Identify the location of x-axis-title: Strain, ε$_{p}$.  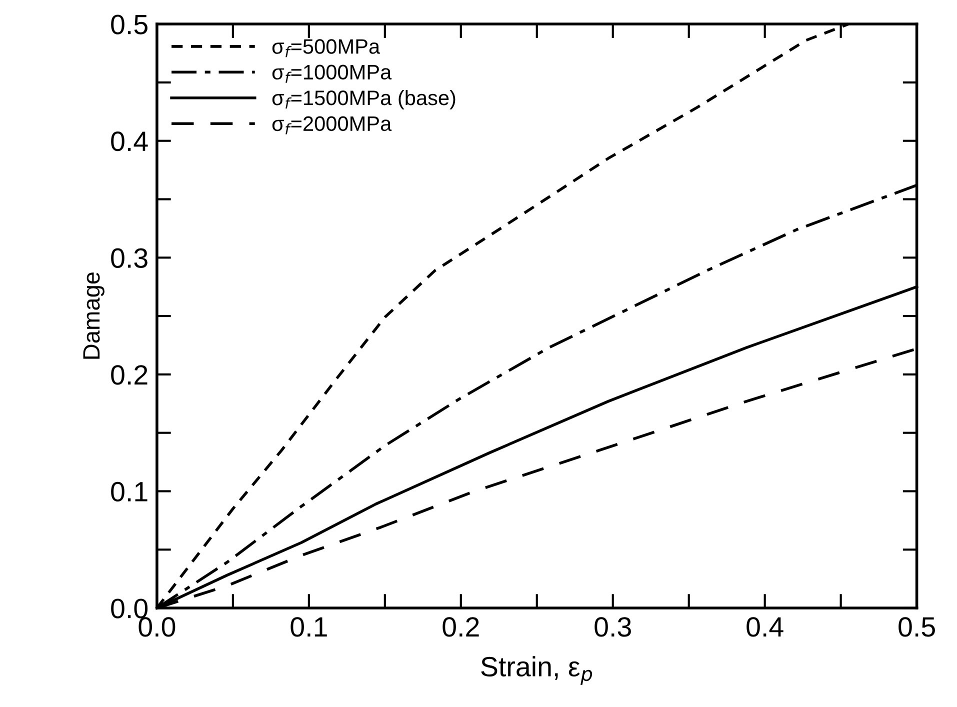
(536, 670).